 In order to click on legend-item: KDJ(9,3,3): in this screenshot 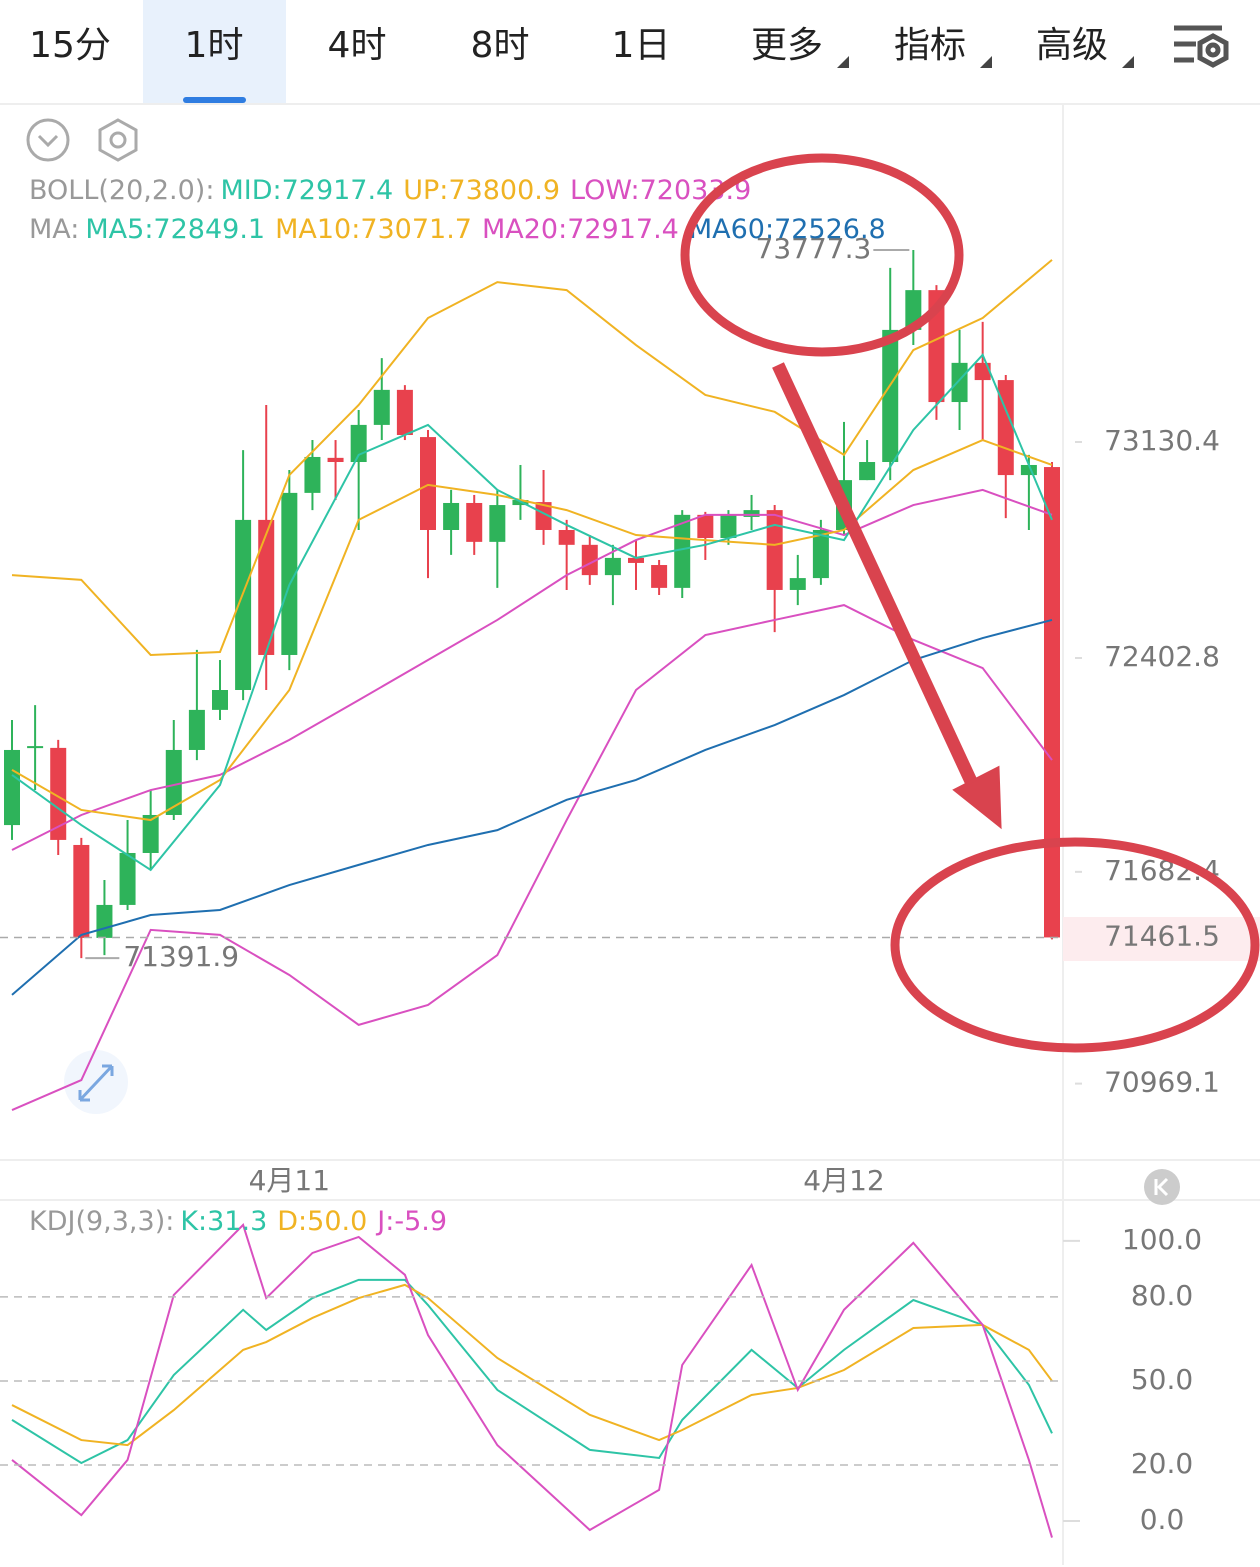, I will do `click(101, 1221)`.